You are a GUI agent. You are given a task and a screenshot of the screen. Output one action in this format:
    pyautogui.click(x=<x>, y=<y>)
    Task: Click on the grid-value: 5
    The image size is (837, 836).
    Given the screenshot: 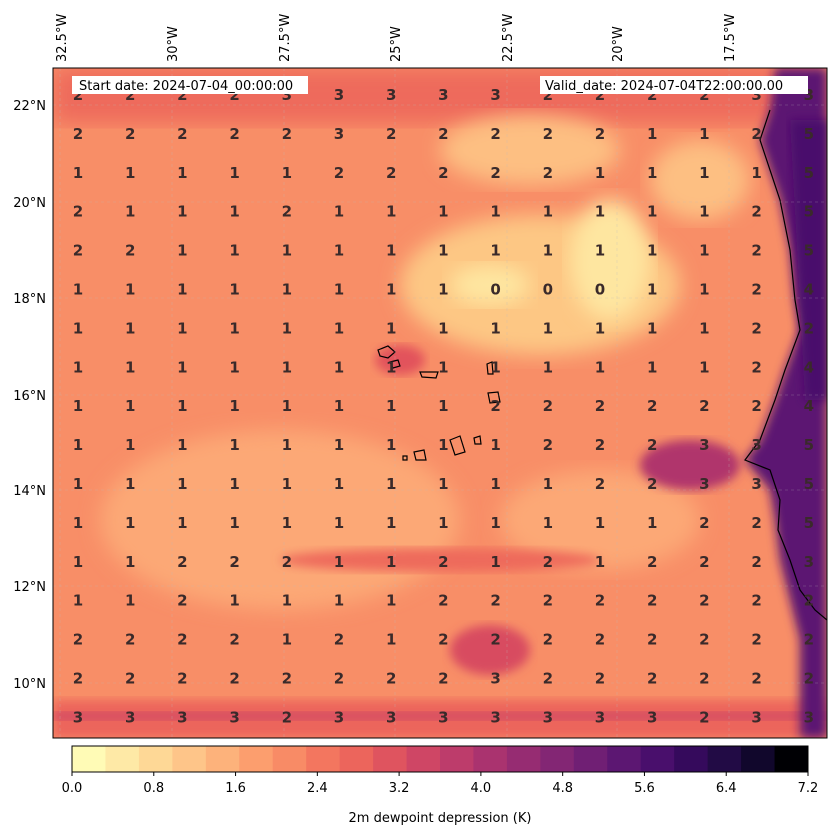 What is the action you would take?
    pyautogui.click(x=809, y=484)
    